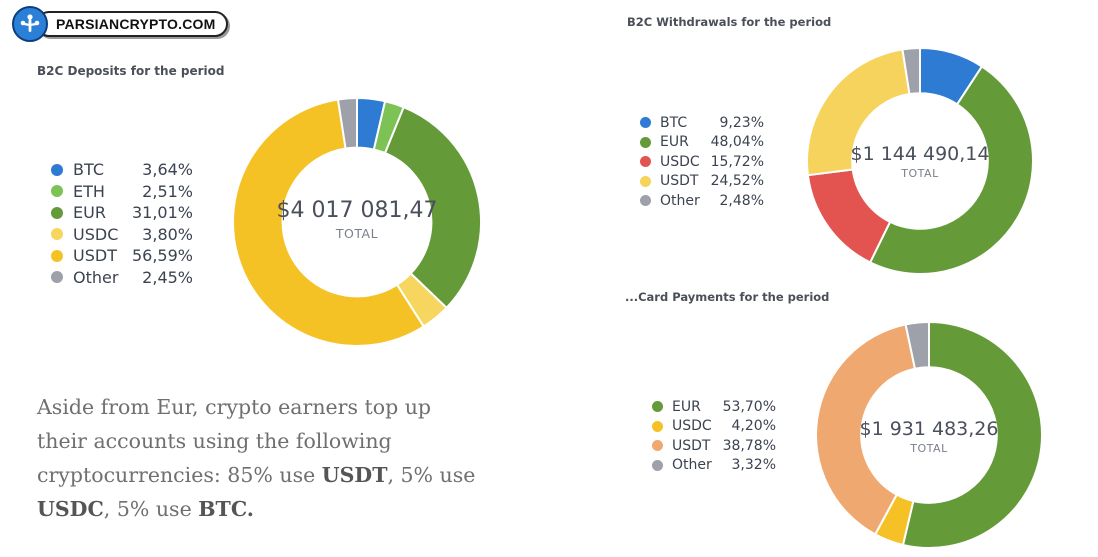 The image size is (1098, 557). What do you see at coordinates (357, 210) in the screenshot?
I see `deposits-total-value: $4 017 081,47` at bounding box center [357, 210].